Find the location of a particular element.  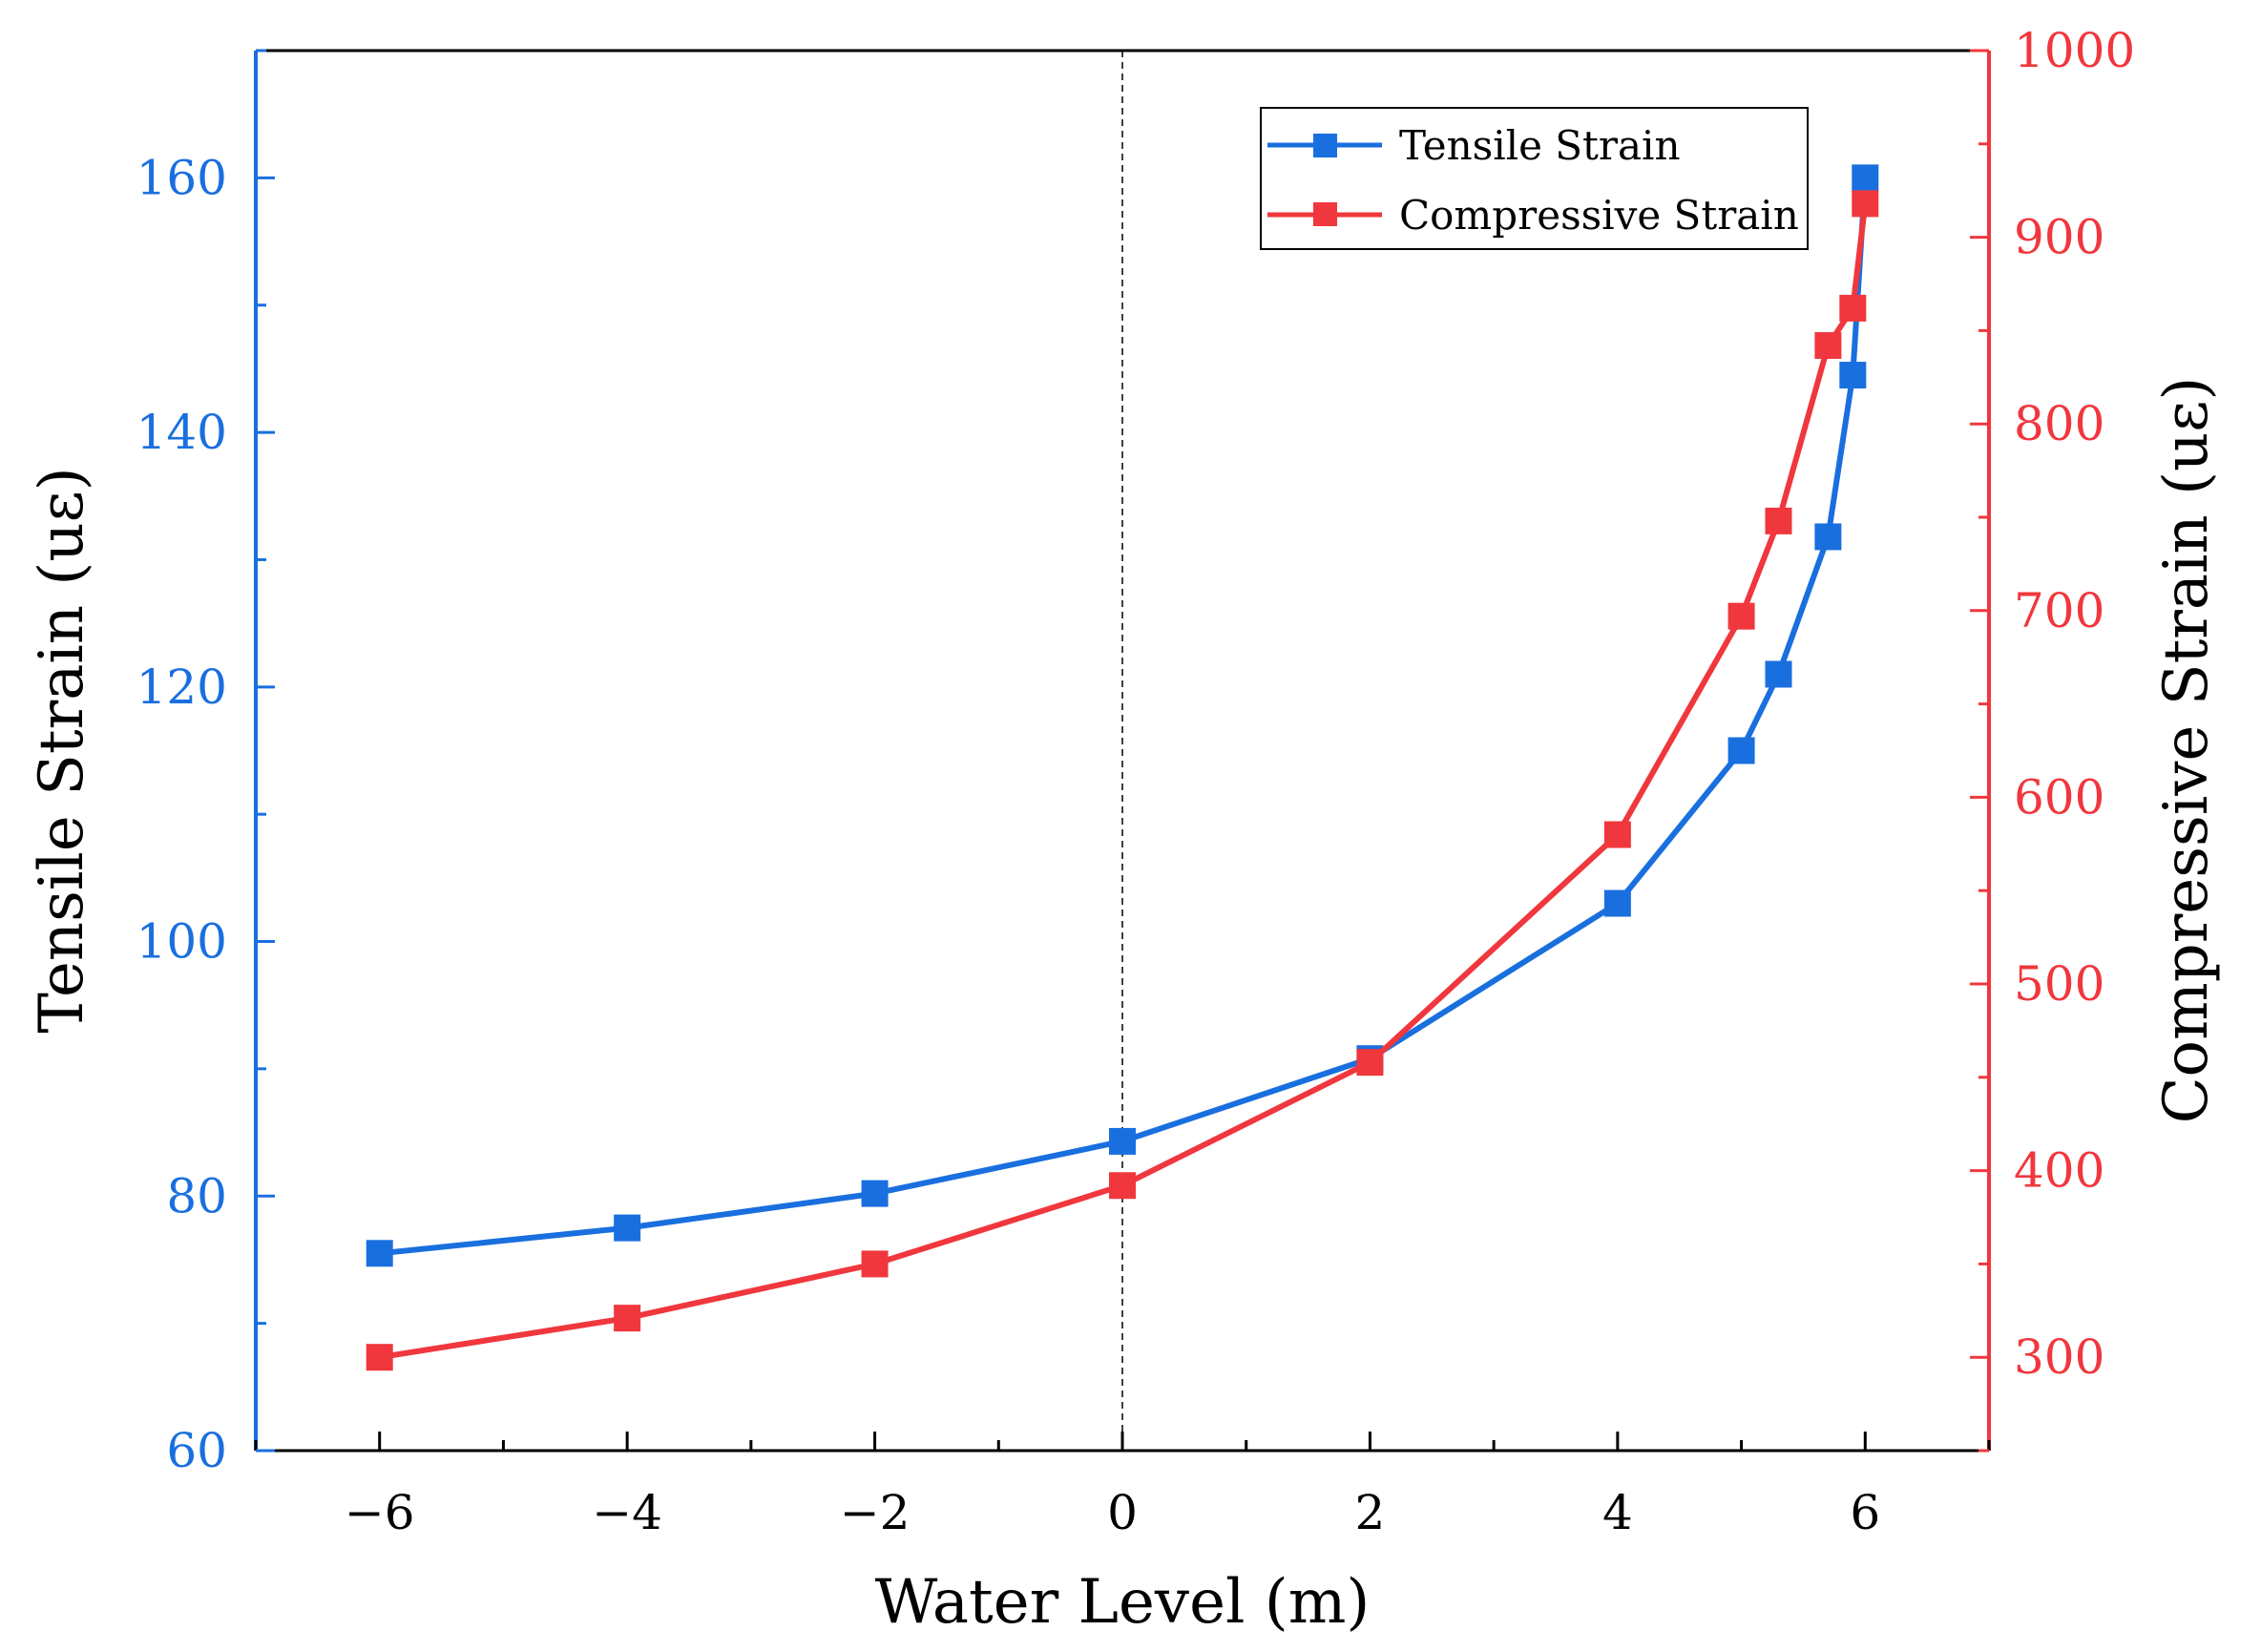

legend-label-tensile: Tensile Strain is located at coordinates (1540, 145).